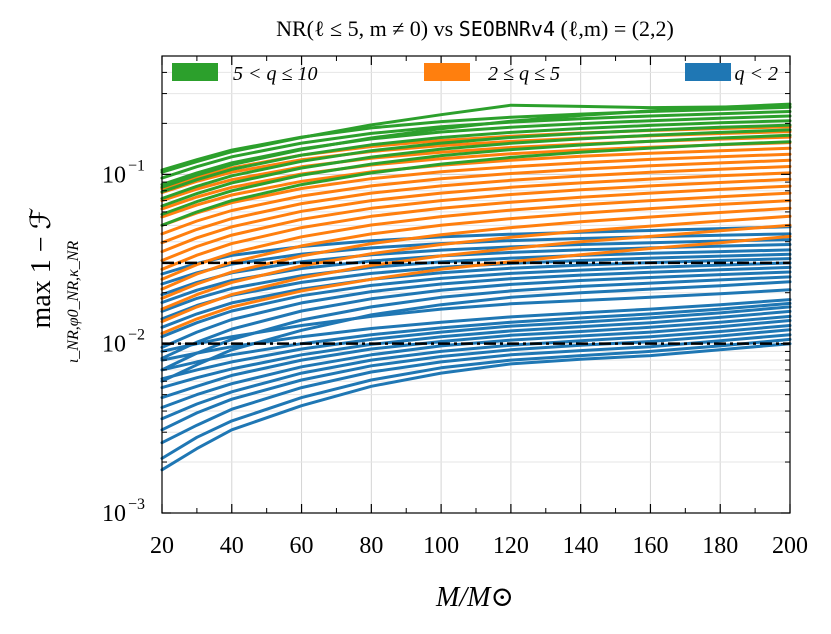 The width and height of the screenshot is (831, 634). I want to click on x-tick-label: 120, so click(511, 546).